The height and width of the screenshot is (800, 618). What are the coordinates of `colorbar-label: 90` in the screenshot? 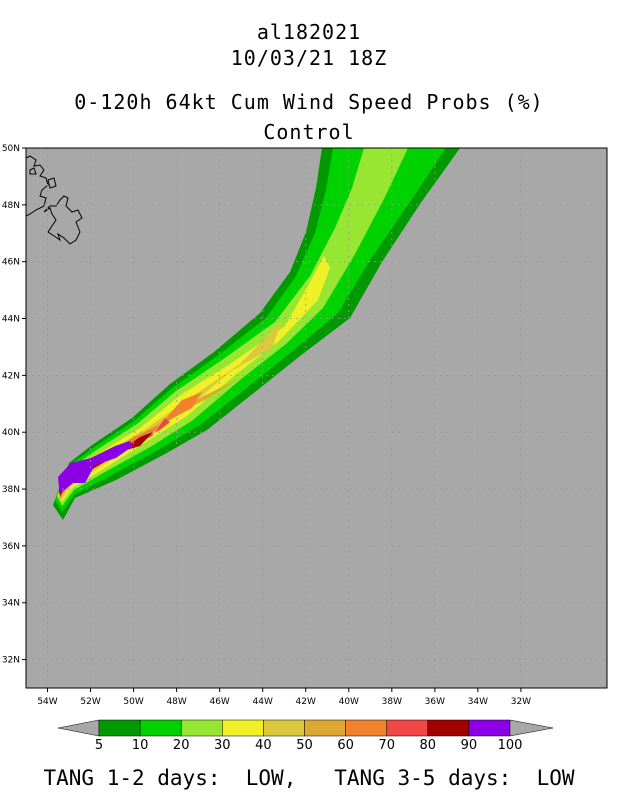 It's located at (469, 745).